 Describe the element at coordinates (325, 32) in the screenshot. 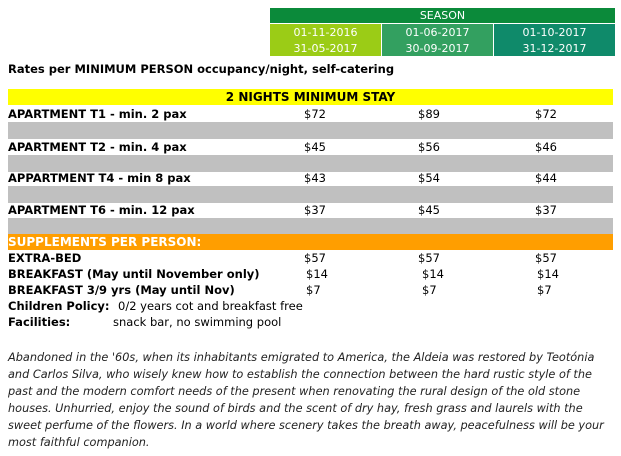

I see `season-start: 01-11-2016` at that location.